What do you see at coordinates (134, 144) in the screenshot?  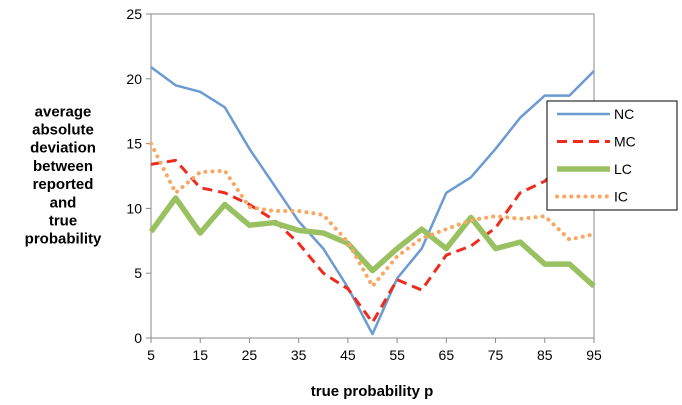 I see `y-tick-label: 15` at bounding box center [134, 144].